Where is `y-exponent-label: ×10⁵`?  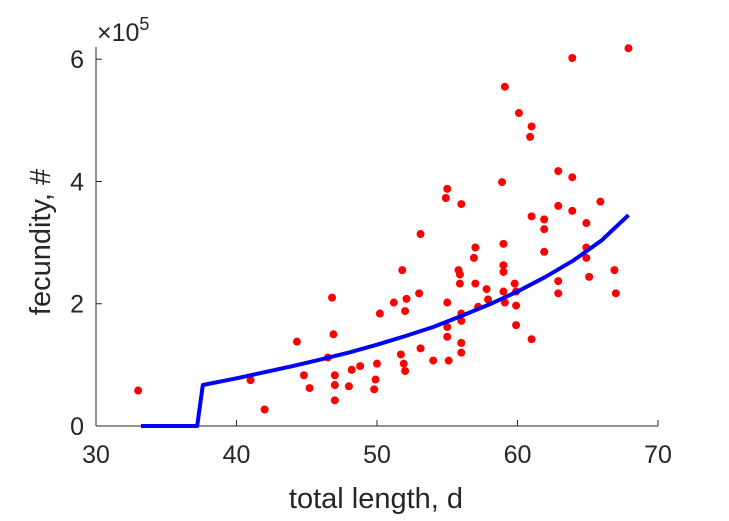
y-exponent-label: ×10⁵ is located at coordinates (123, 30).